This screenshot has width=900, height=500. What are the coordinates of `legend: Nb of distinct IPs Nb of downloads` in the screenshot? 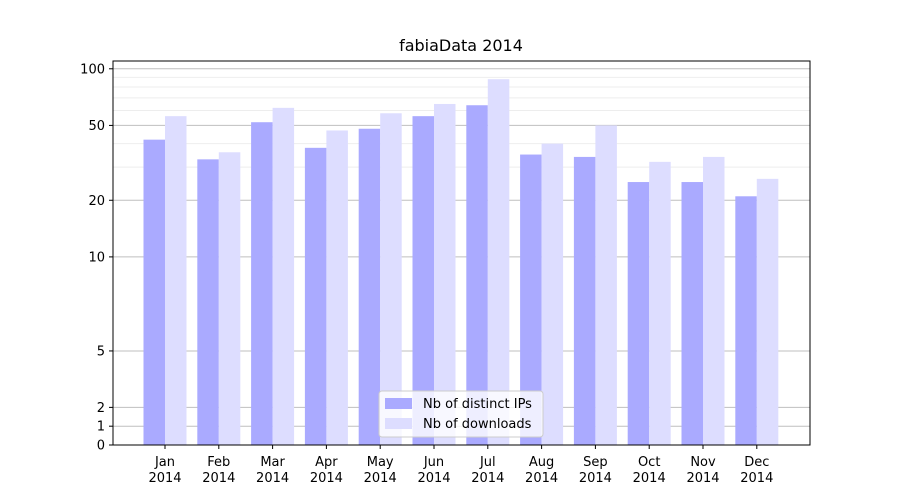 It's located at (461, 414).